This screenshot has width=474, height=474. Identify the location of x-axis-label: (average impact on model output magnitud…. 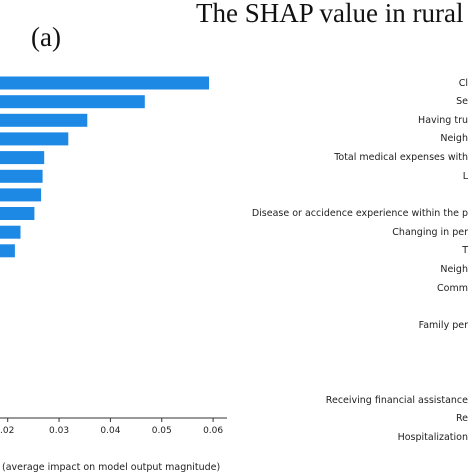
(111, 467).